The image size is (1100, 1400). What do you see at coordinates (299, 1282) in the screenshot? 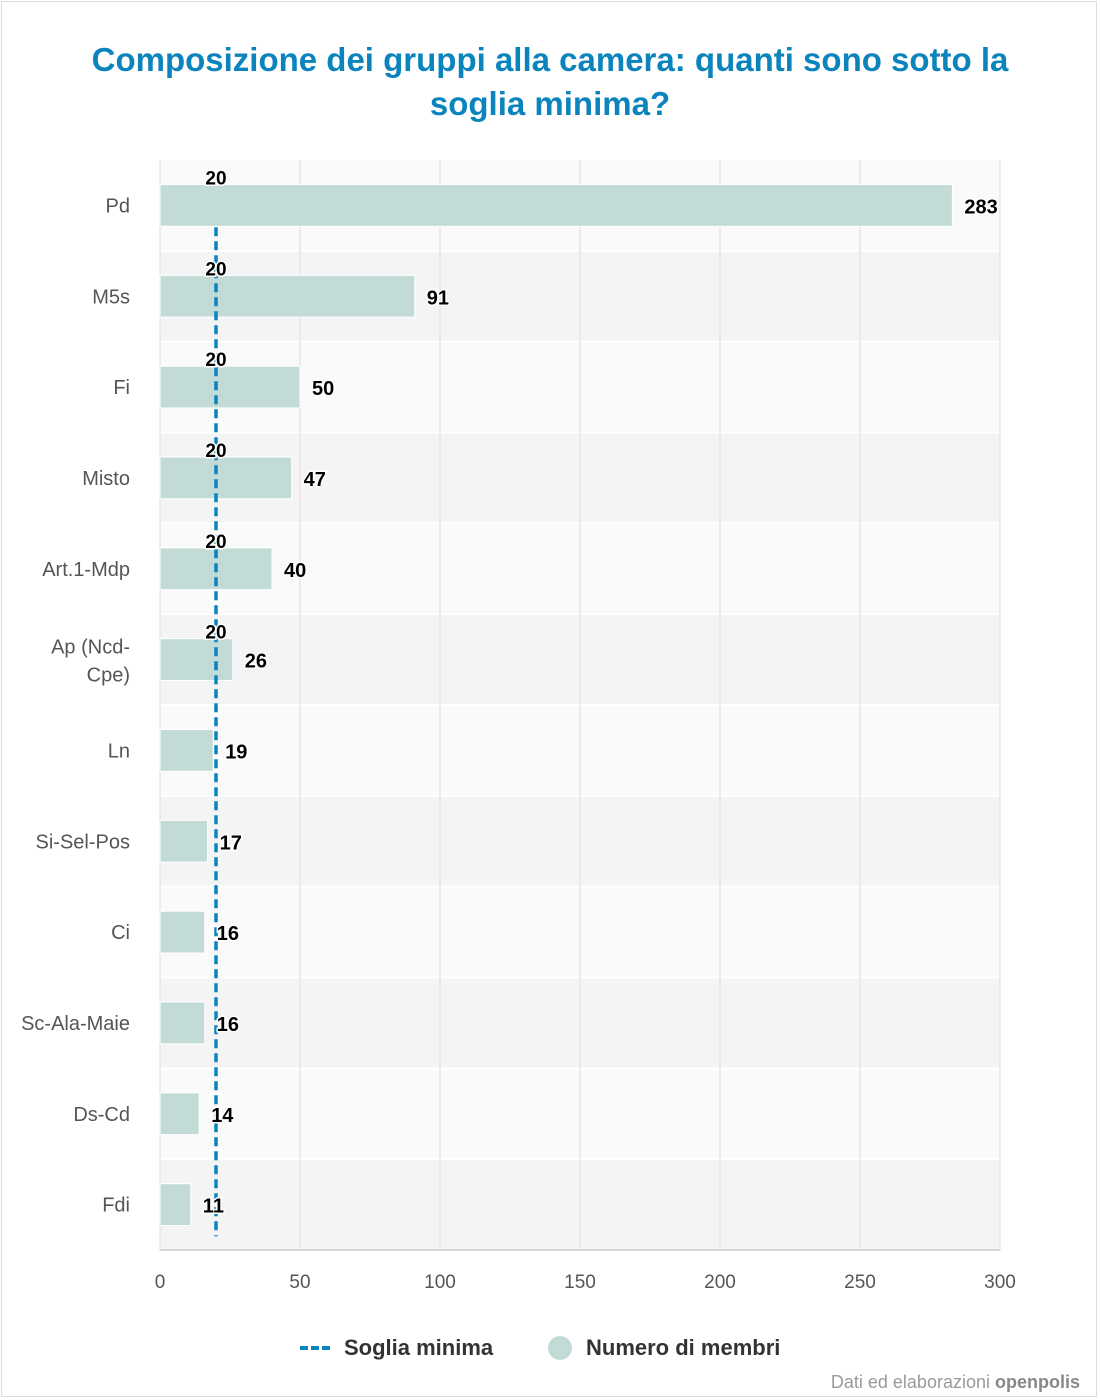
I see `x-tick-label: 50` at bounding box center [299, 1282].